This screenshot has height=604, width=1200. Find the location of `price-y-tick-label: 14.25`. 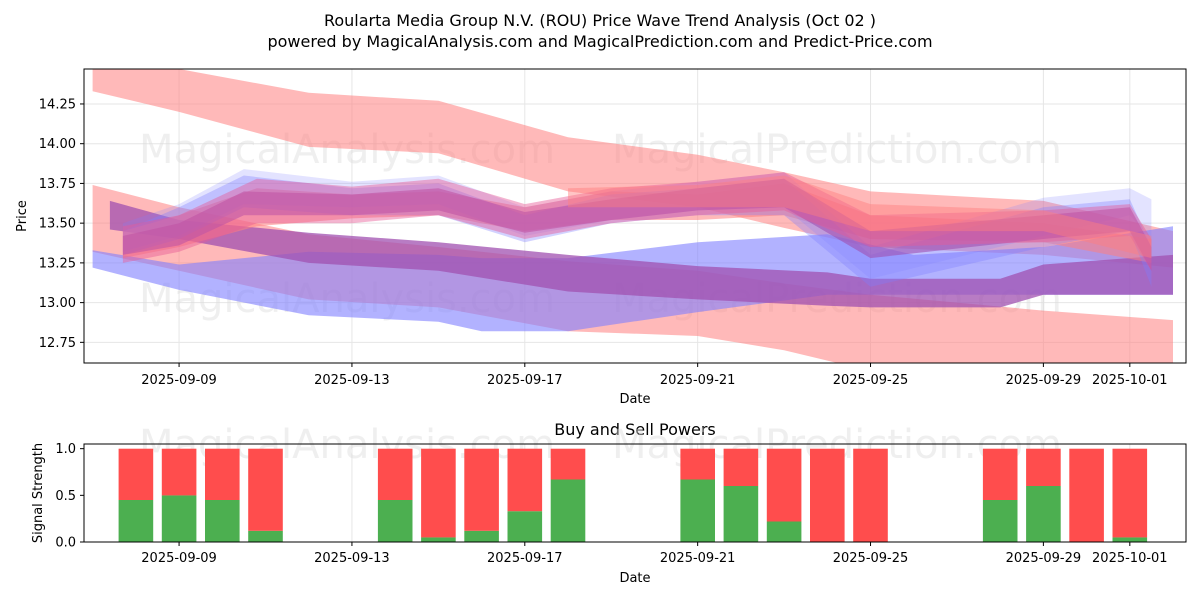

price-y-tick-label: 14.25 is located at coordinates (57, 104).